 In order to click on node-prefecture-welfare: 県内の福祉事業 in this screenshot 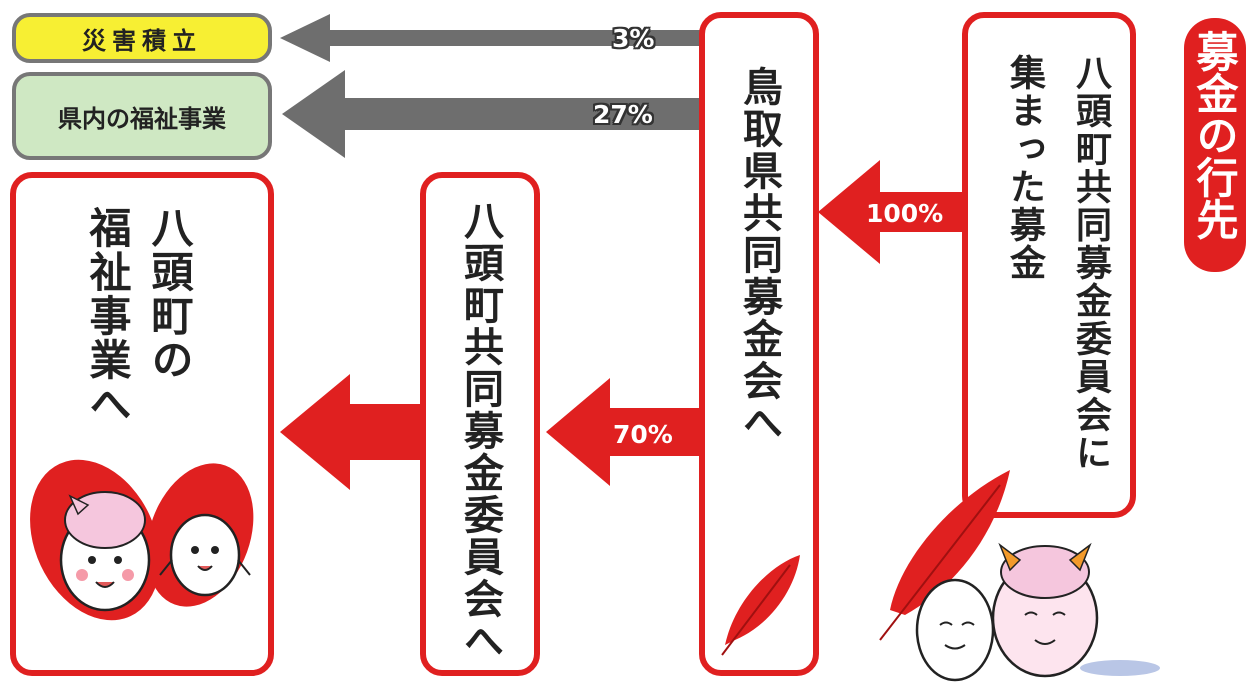, I will do `click(142, 116)`.